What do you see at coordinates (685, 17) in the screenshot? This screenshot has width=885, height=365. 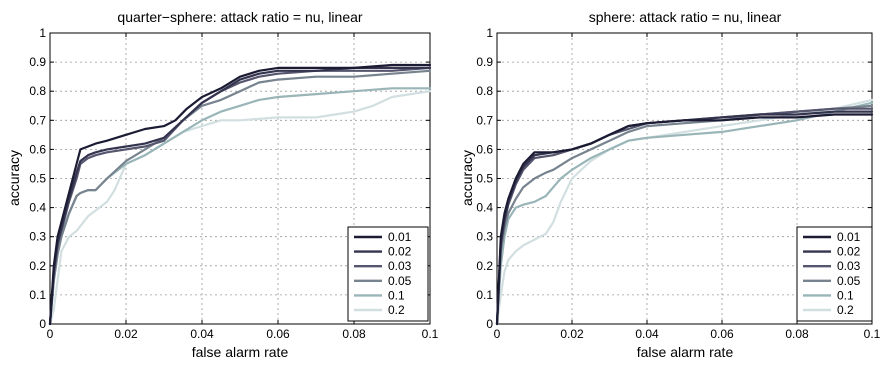 I see `chart-title: sphere: attack ratio = nu, linear` at bounding box center [685, 17].